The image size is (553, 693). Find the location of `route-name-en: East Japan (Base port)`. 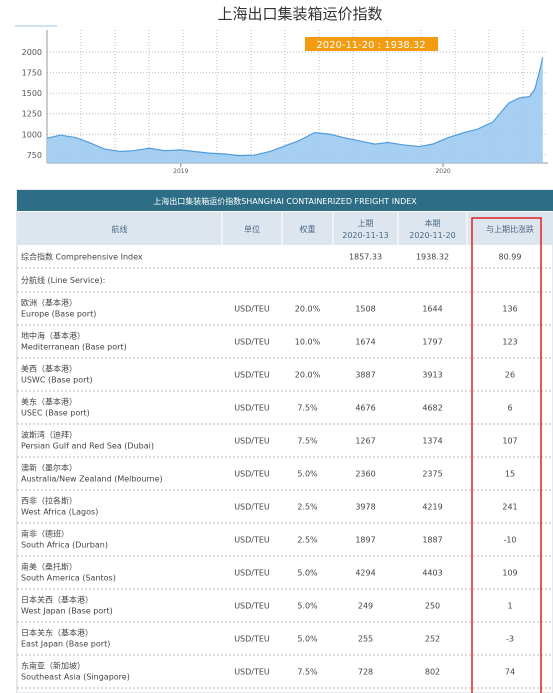

route-name-en: East Japan (Base port) is located at coordinates (65, 644).